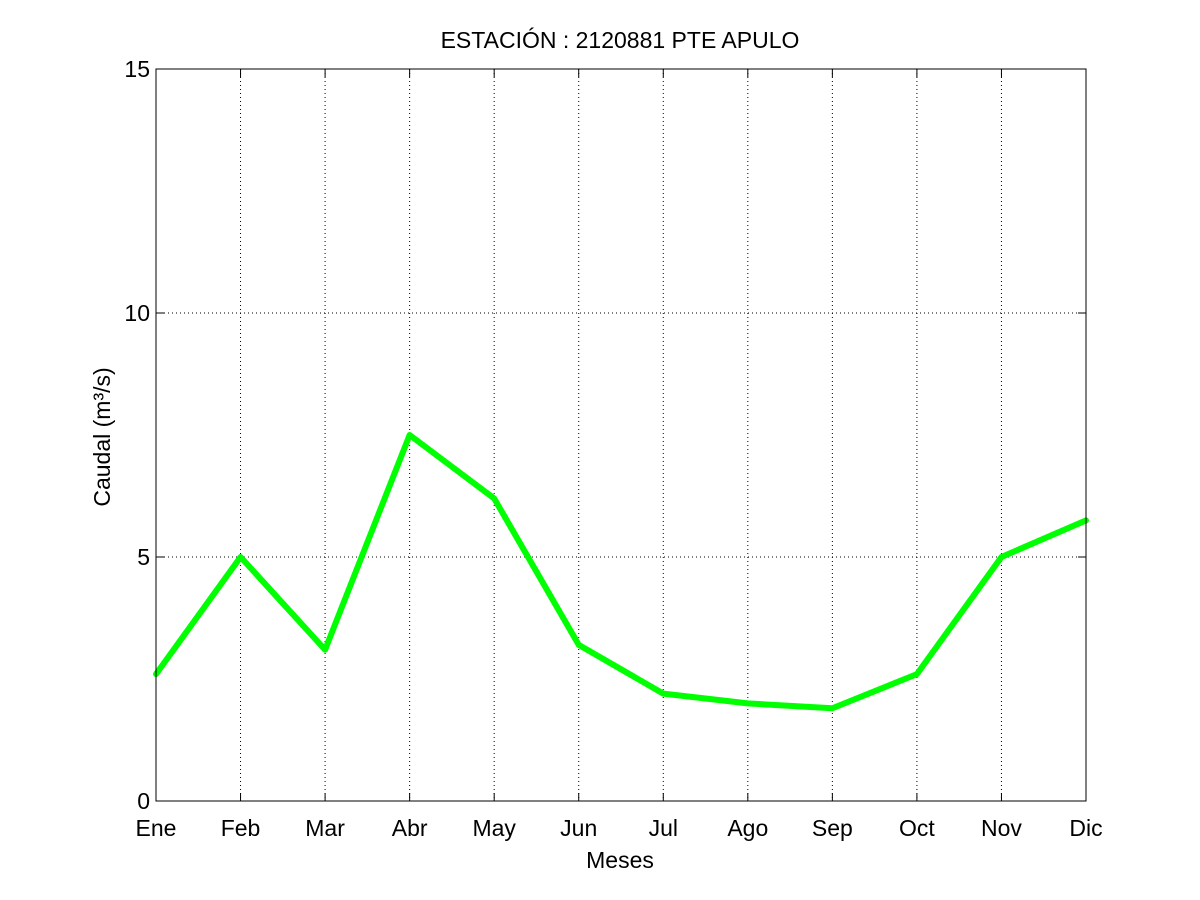 Image resolution: width=1200 pixels, height=900 pixels. I want to click on x-tick-label: Feb, so click(241, 828).